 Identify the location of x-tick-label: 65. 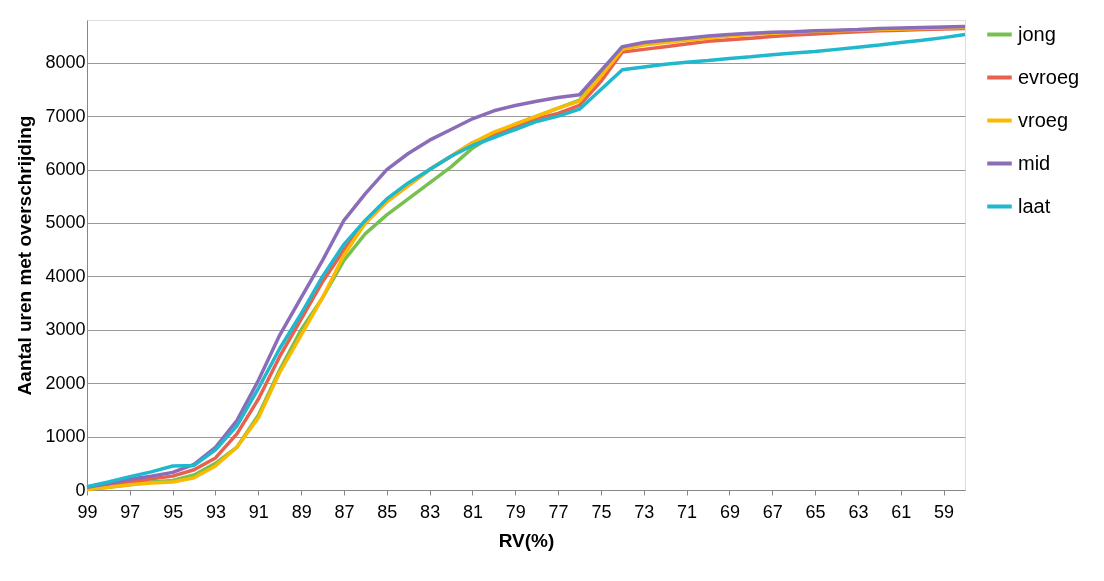
(815, 511).